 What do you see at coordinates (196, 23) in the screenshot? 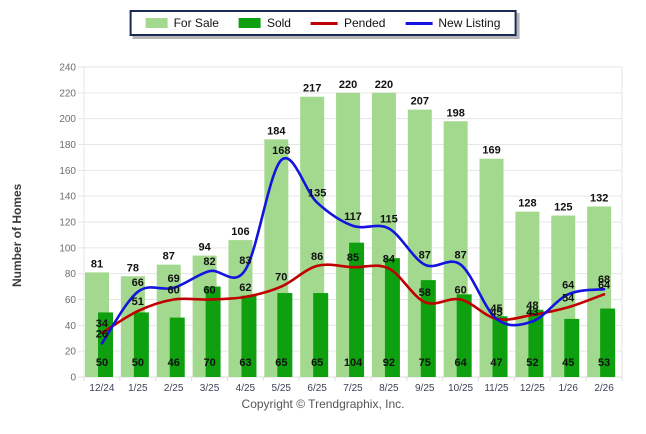
I see `legend-label: For Sale` at bounding box center [196, 23].